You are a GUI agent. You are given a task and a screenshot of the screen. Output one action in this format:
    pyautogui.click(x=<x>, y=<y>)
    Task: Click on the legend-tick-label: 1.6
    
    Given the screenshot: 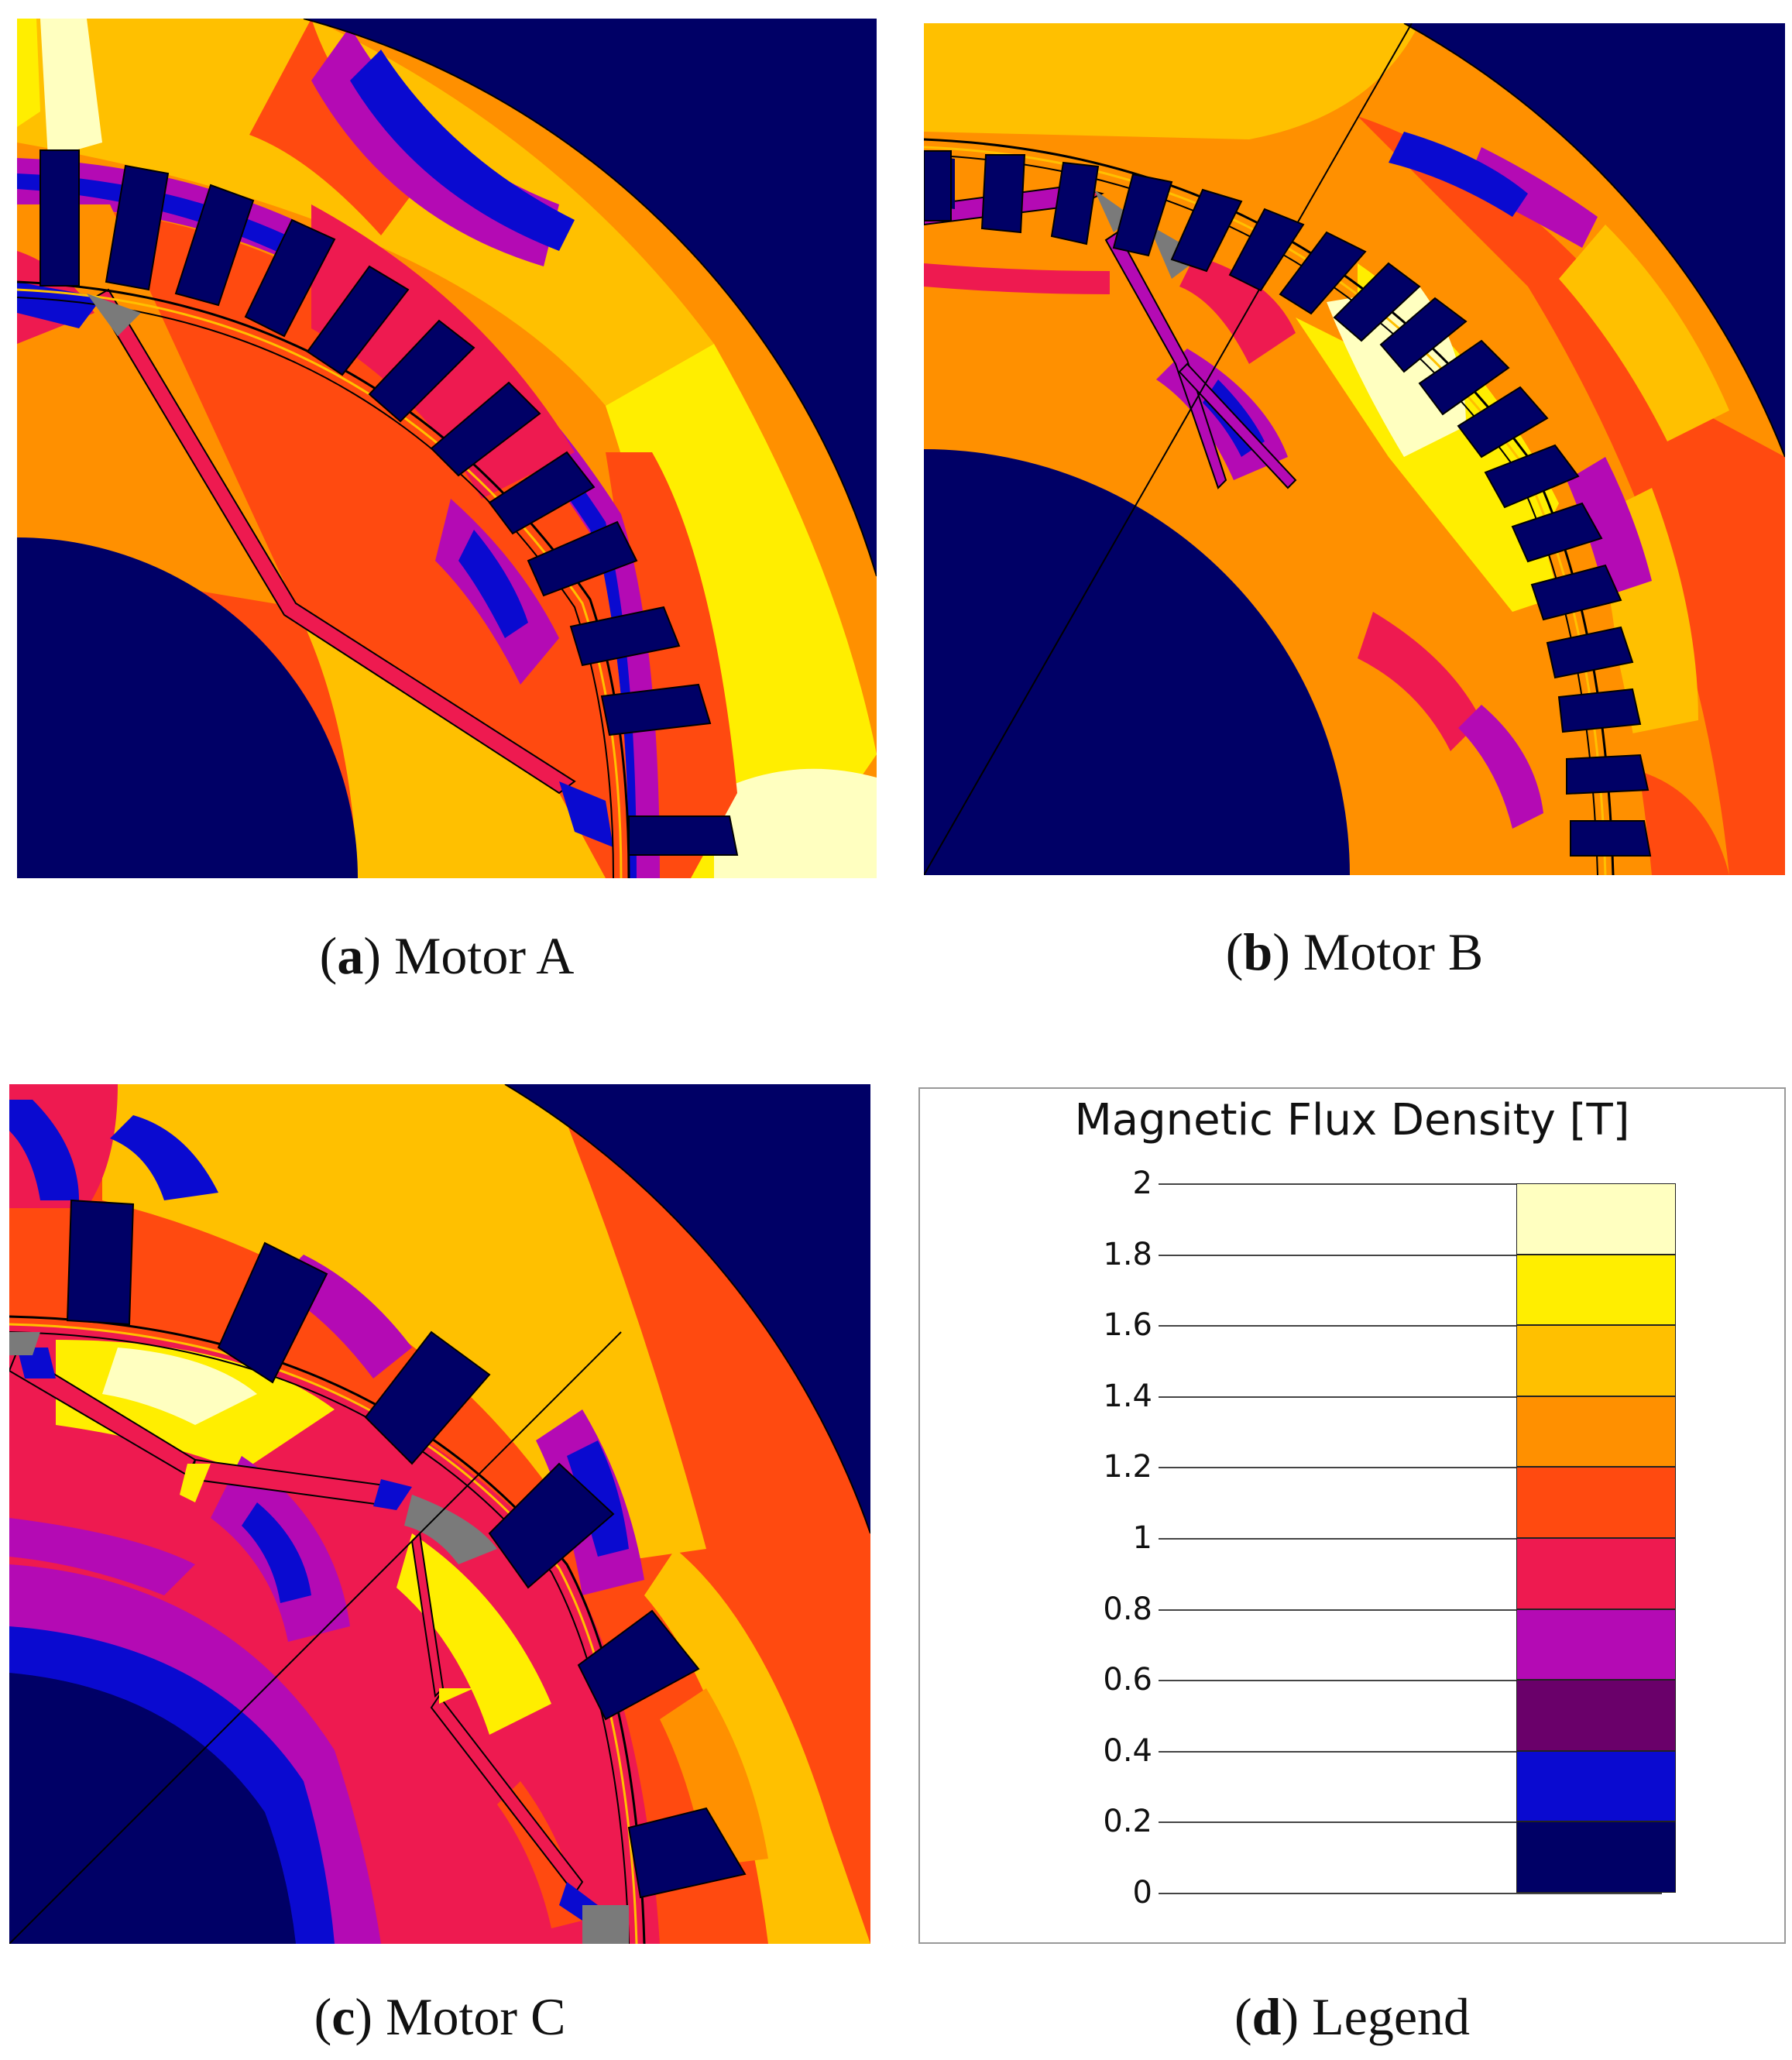 What is the action you would take?
    pyautogui.click(x=1127, y=1326)
    